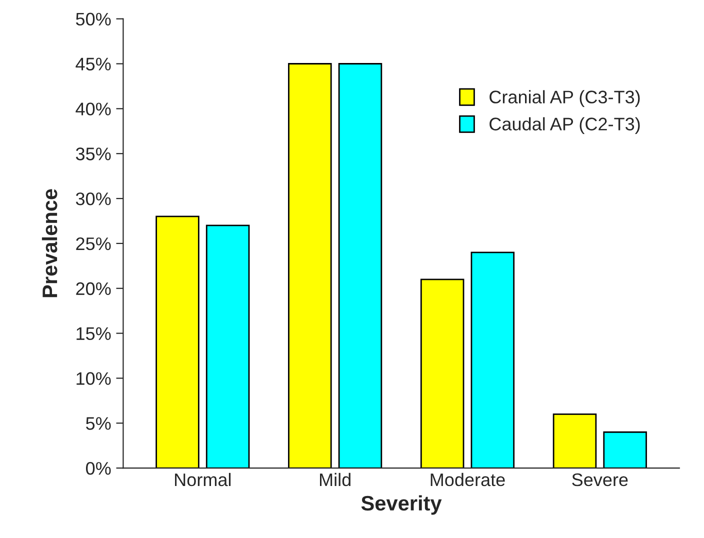 Image resolution: width=704 pixels, height=538 pixels. I want to click on y-tick-label: 30%, so click(93, 199).